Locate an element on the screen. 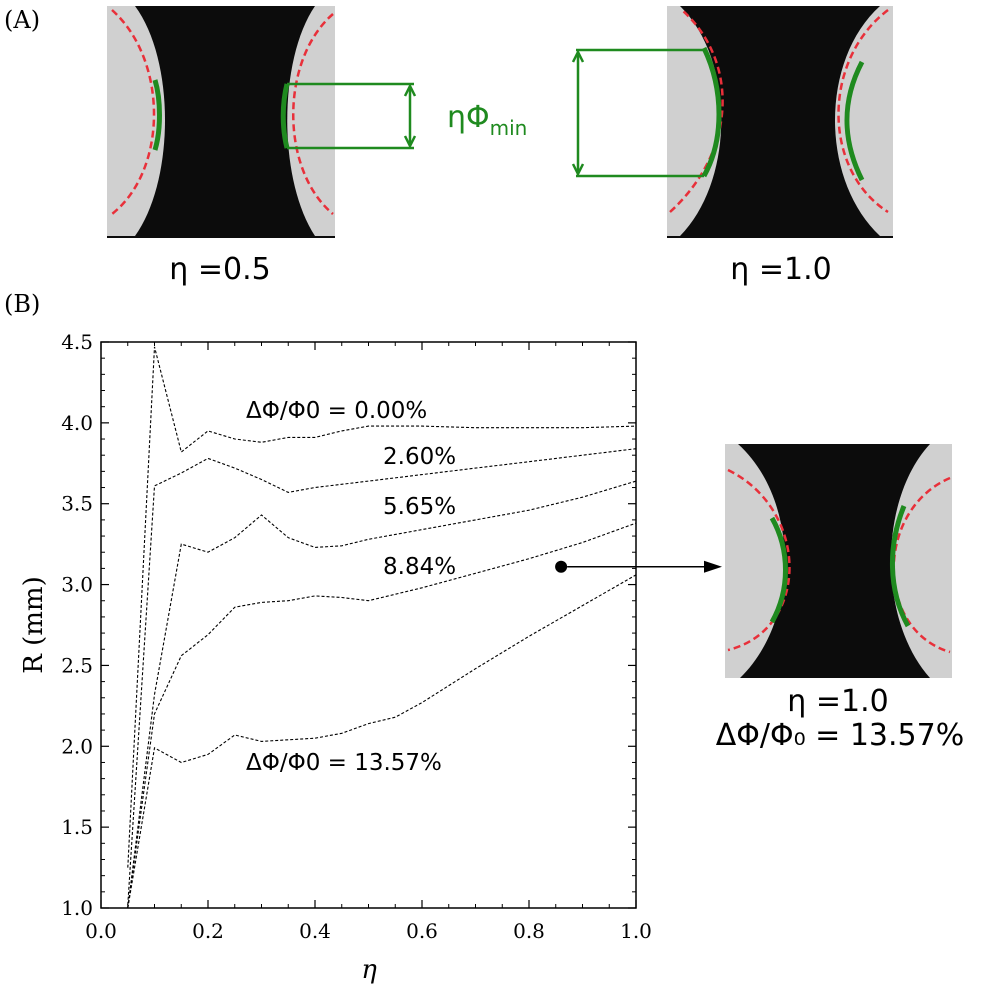 The image size is (996, 987). marker-arrowhead is located at coordinates (713, 566).